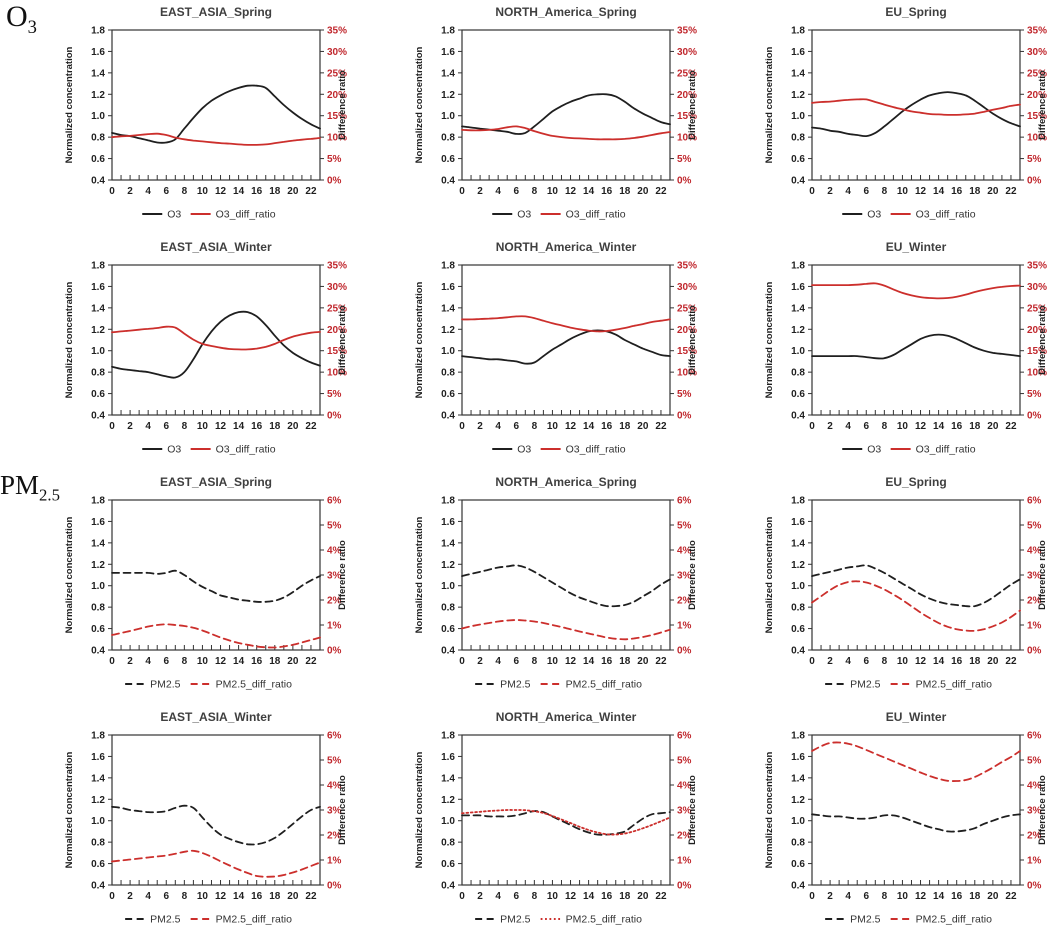  What do you see at coordinates (553, 426) in the screenshot?
I see `x-tick-label: 10` at bounding box center [553, 426].